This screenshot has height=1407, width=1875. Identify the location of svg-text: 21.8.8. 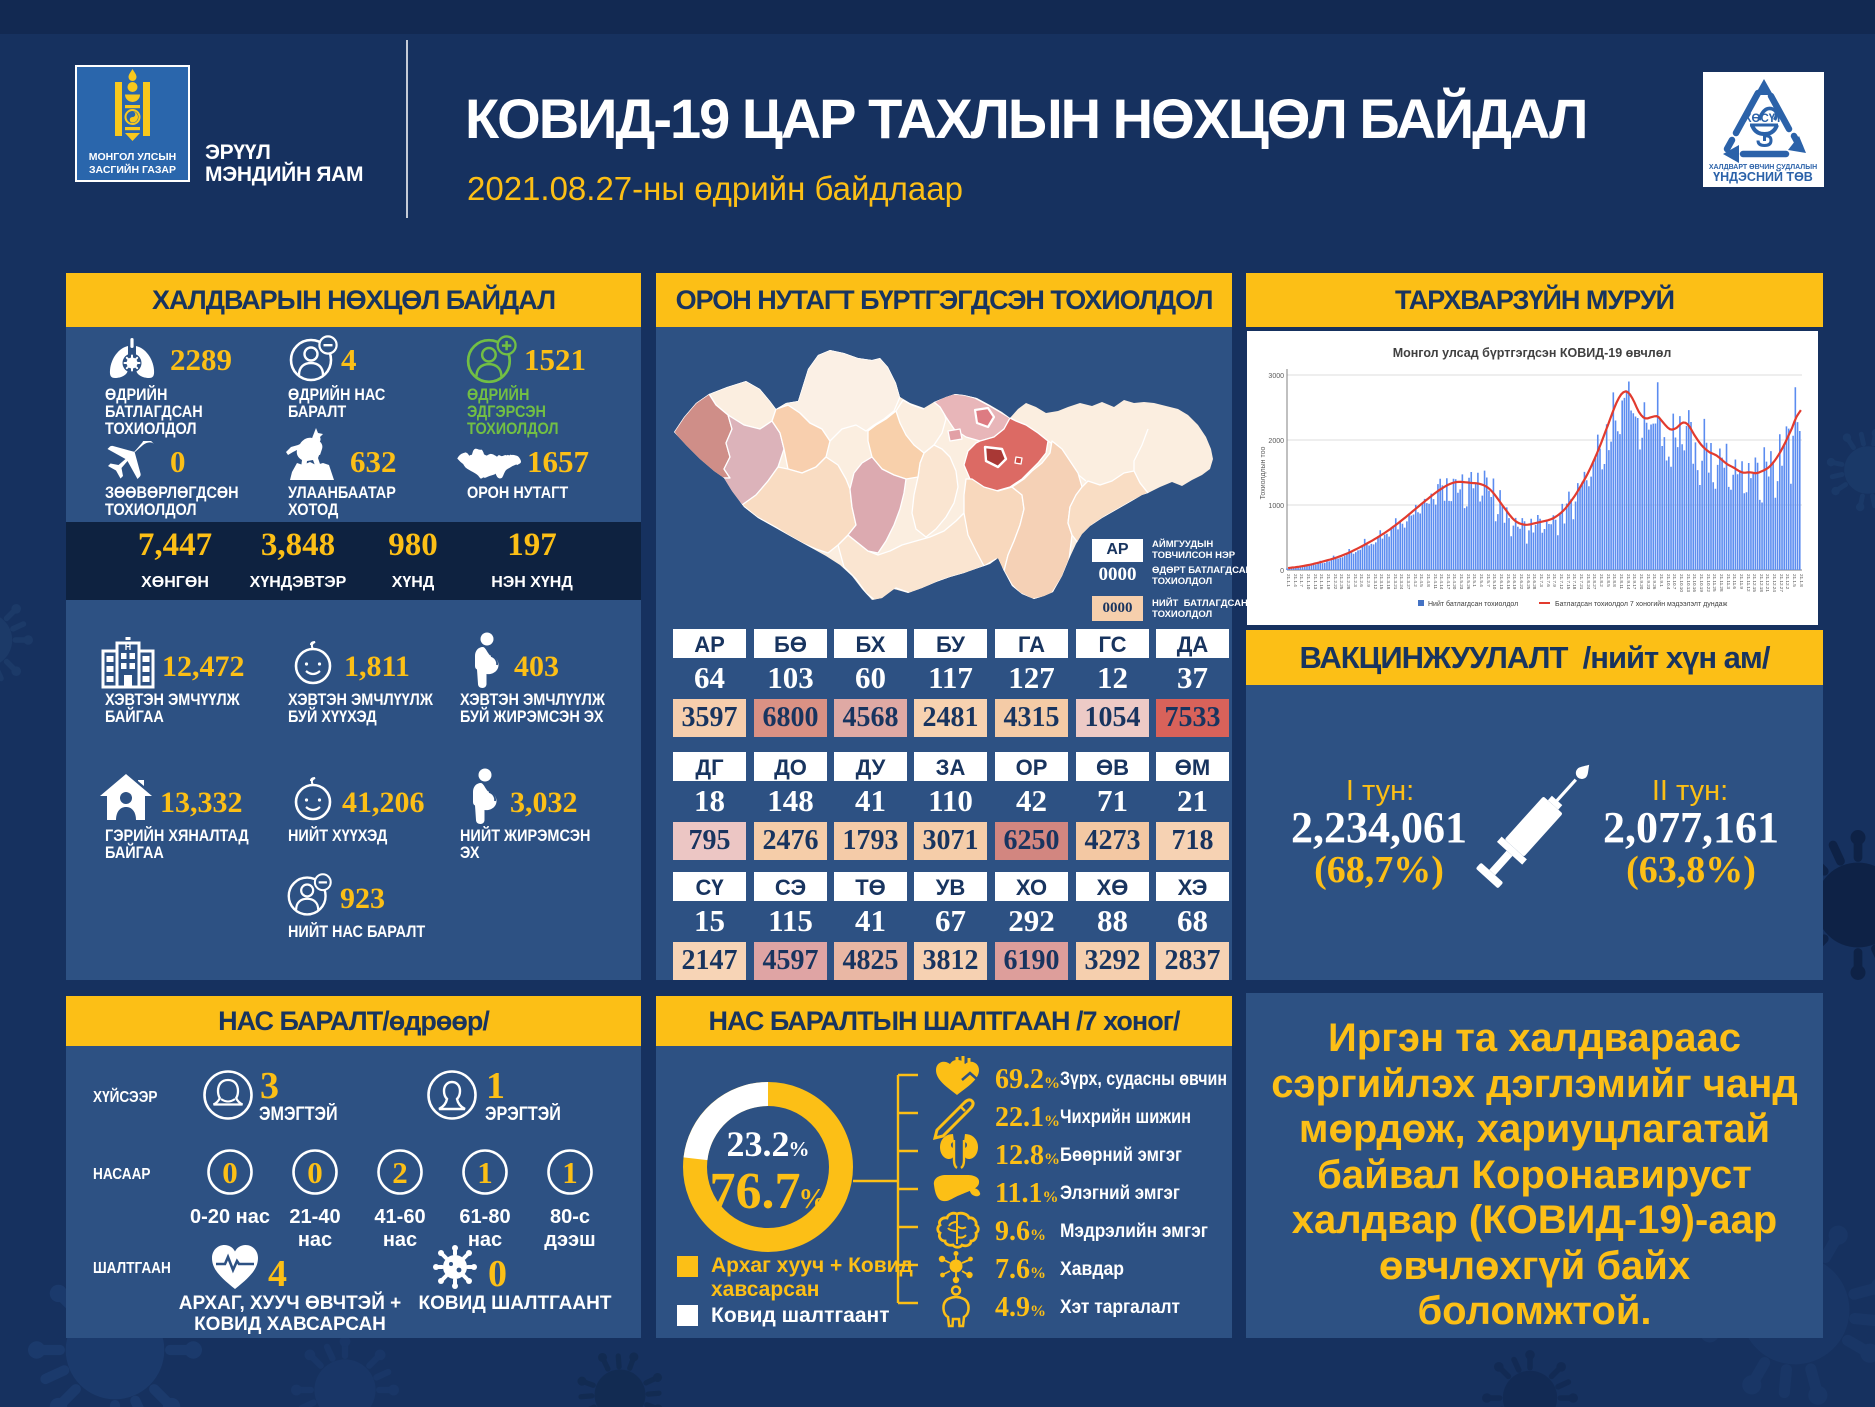
(1614, 580).